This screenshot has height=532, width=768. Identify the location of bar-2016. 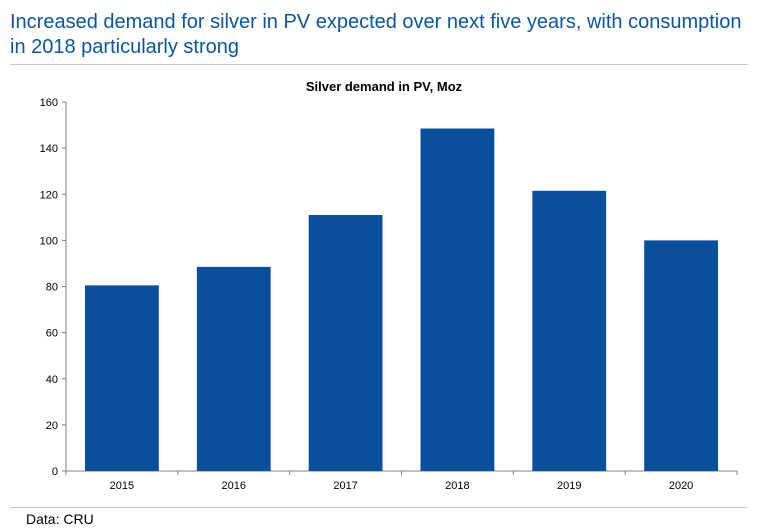
(233, 368).